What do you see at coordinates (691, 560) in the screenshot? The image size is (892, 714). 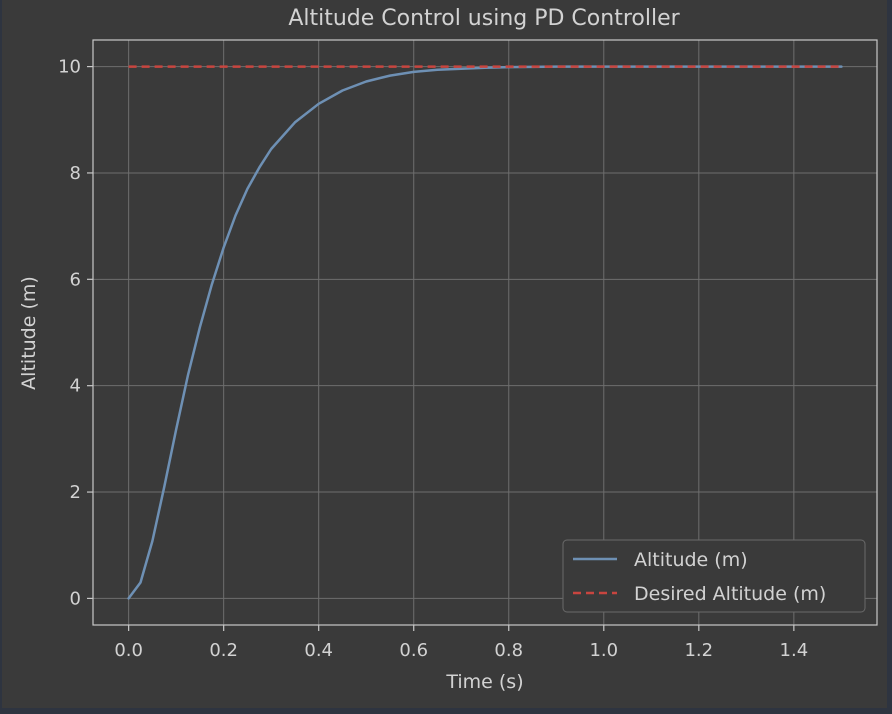 I see `legend-label-altitude: Altitude (m)` at bounding box center [691, 560].